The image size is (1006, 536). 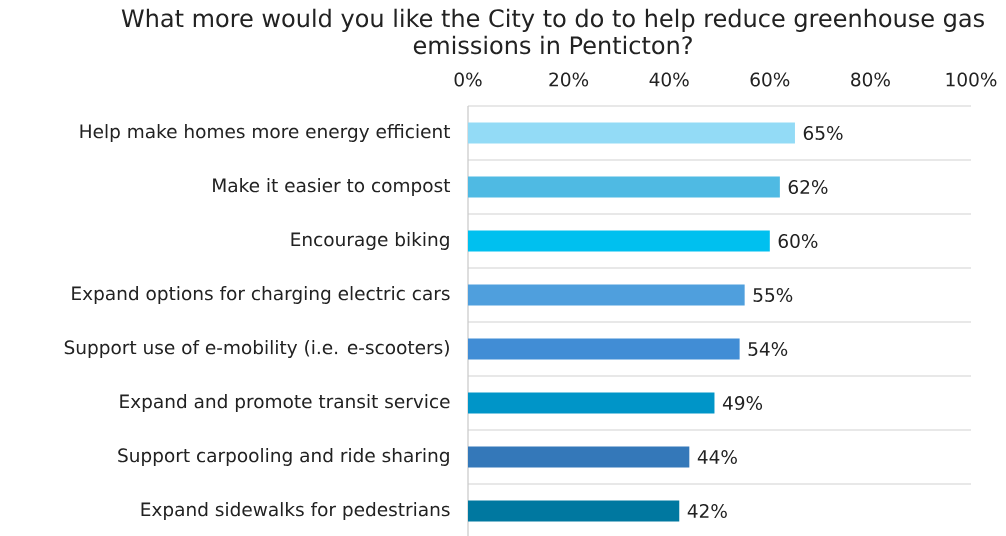 What do you see at coordinates (823, 133) in the screenshot?
I see `data-label: 65%` at bounding box center [823, 133].